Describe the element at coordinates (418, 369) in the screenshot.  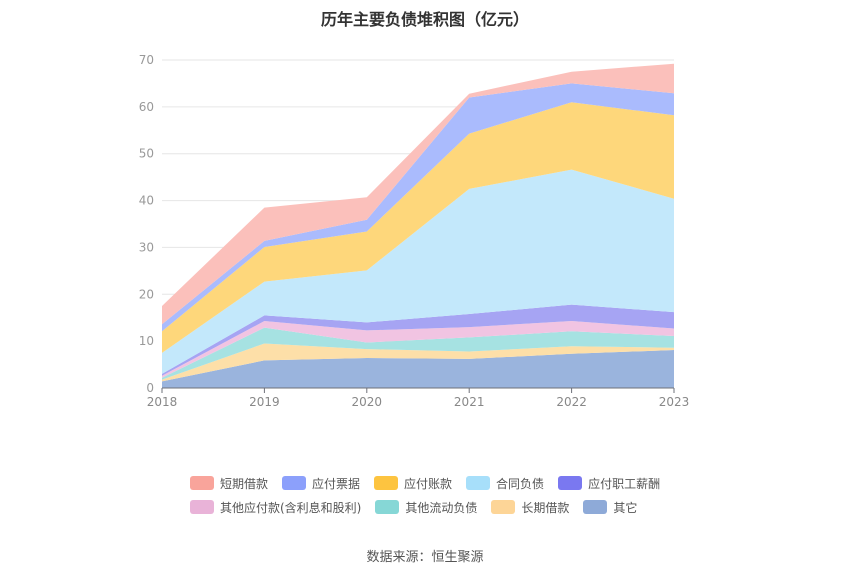
I see `area-其它` at that location.